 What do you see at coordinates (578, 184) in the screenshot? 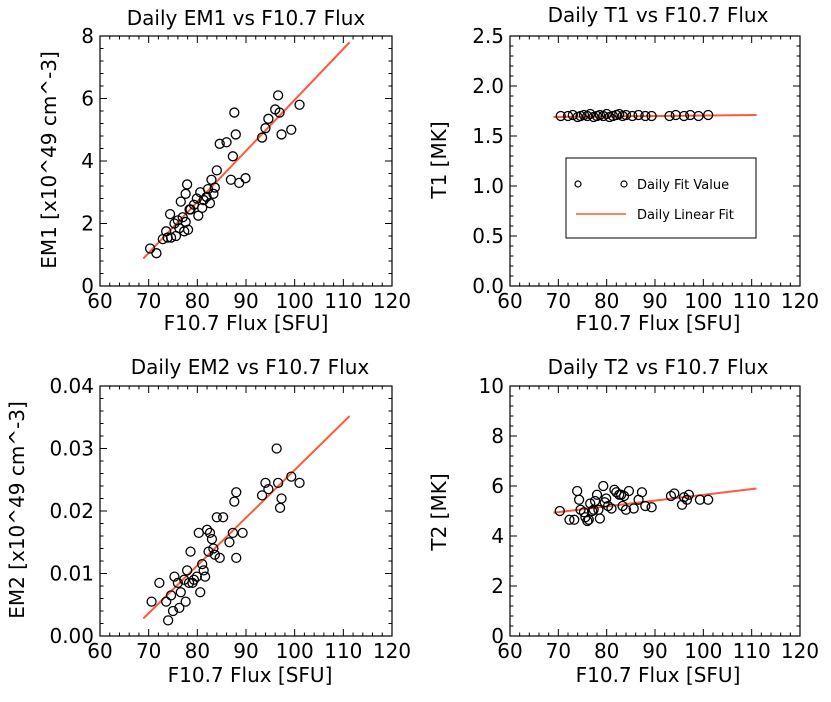
I see `legend-marker-left` at bounding box center [578, 184].